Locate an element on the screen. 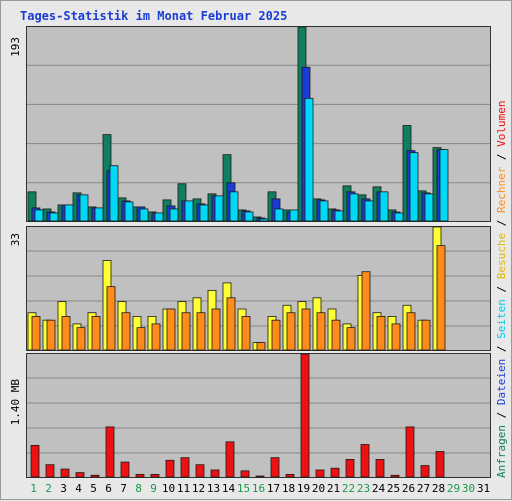 The image size is (512, 501). x-tick-label-7: 7 is located at coordinates (123, 488).